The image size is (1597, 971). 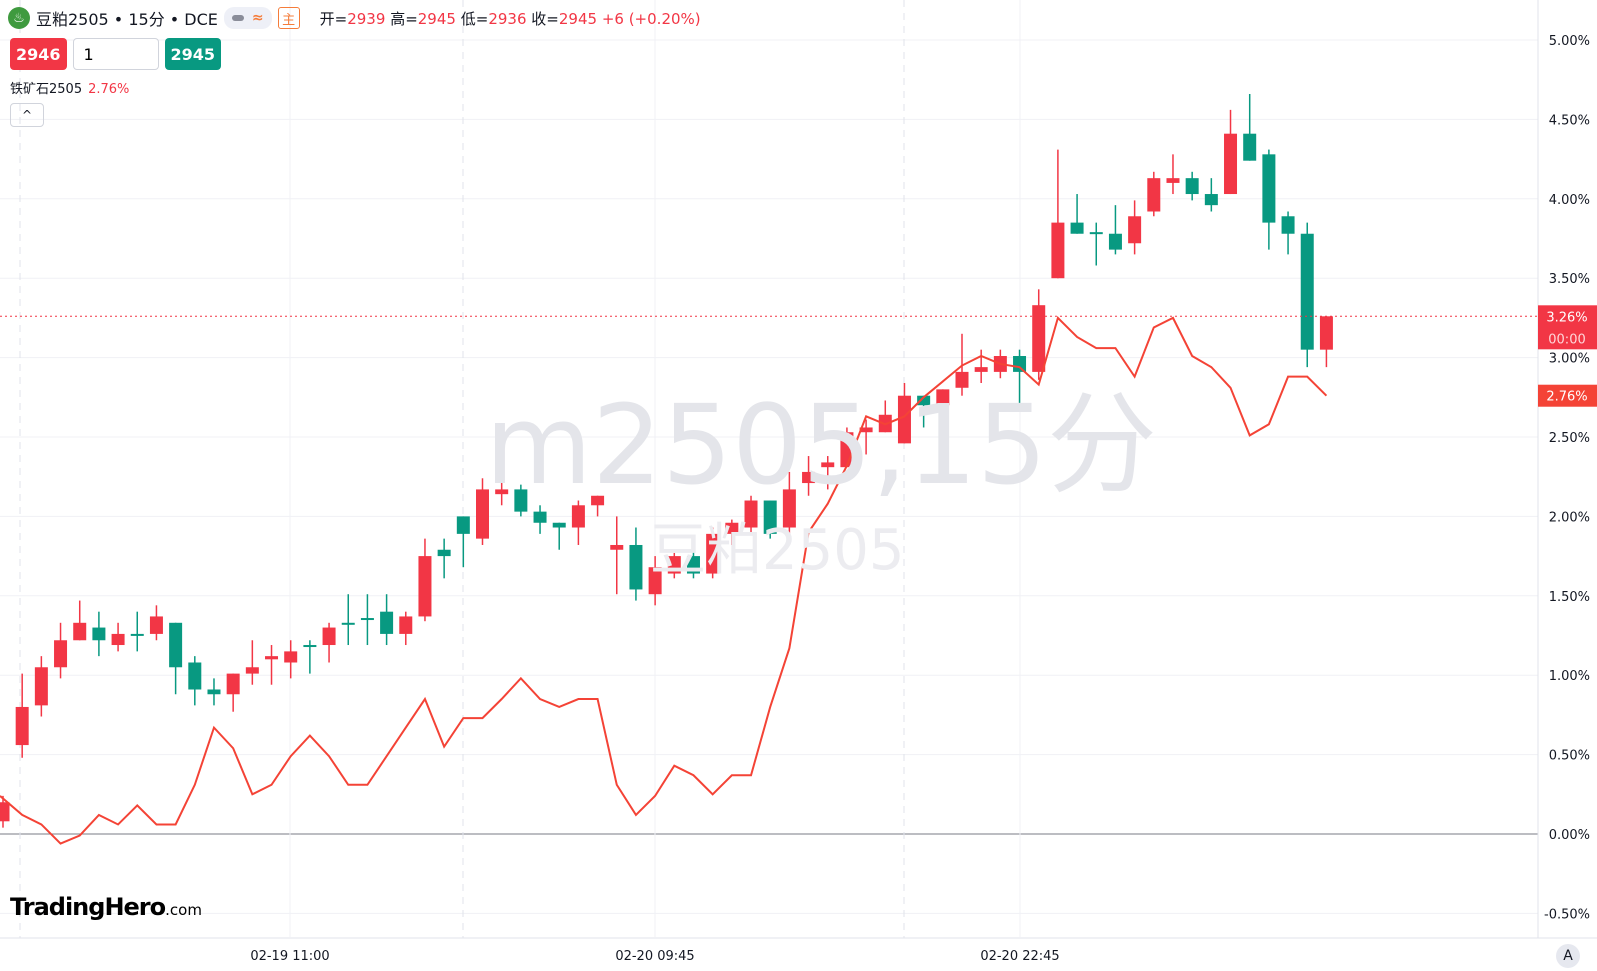 I want to click on bar-countdown-label: 00:00, so click(x=1566, y=339).